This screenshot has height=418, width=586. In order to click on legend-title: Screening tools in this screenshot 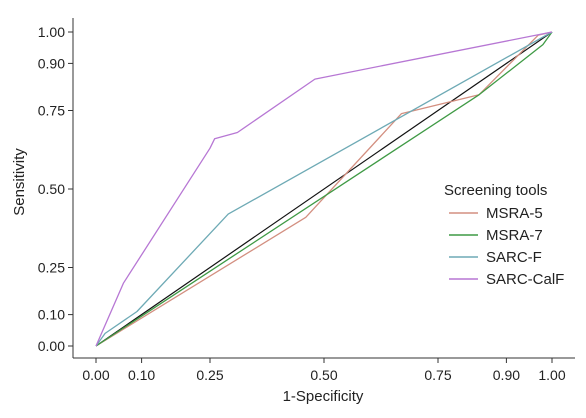, I will do `click(495, 190)`.